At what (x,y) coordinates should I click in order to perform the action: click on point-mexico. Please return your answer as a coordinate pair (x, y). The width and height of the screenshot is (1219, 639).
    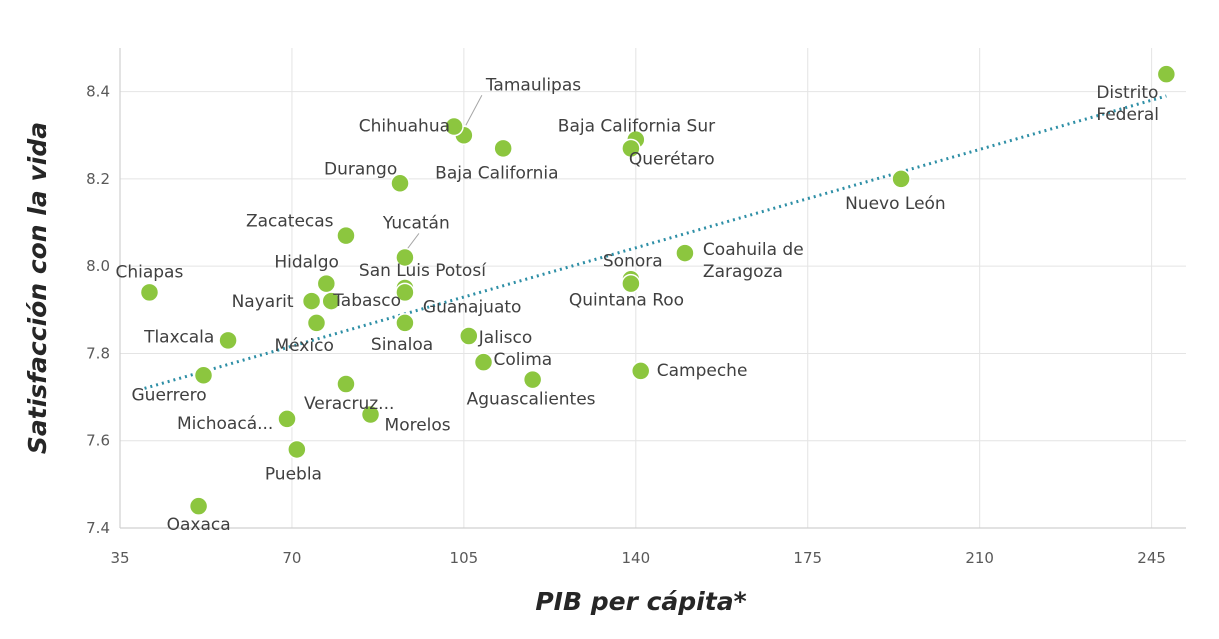
    Looking at the image, I should click on (316, 323).